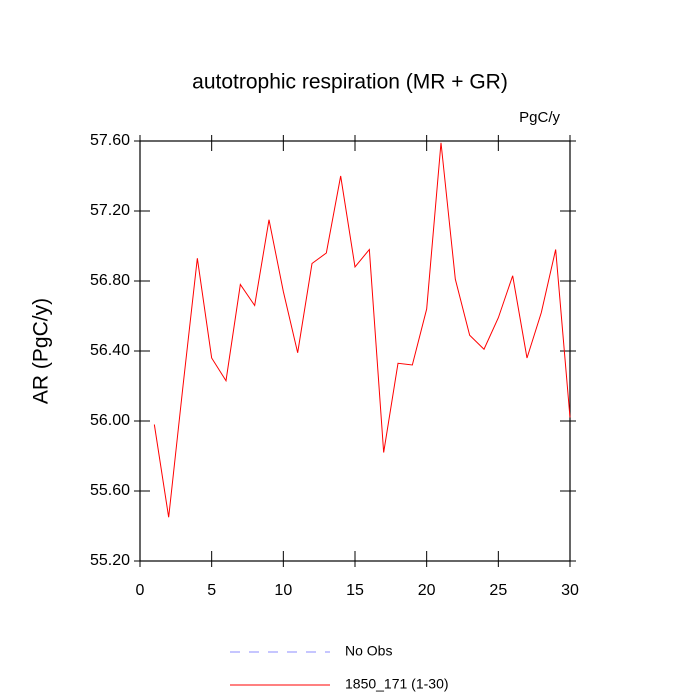 The image size is (700, 700). Describe the element at coordinates (41, 351) in the screenshot. I see `y-axis-label: AR (PgC/y)` at that location.